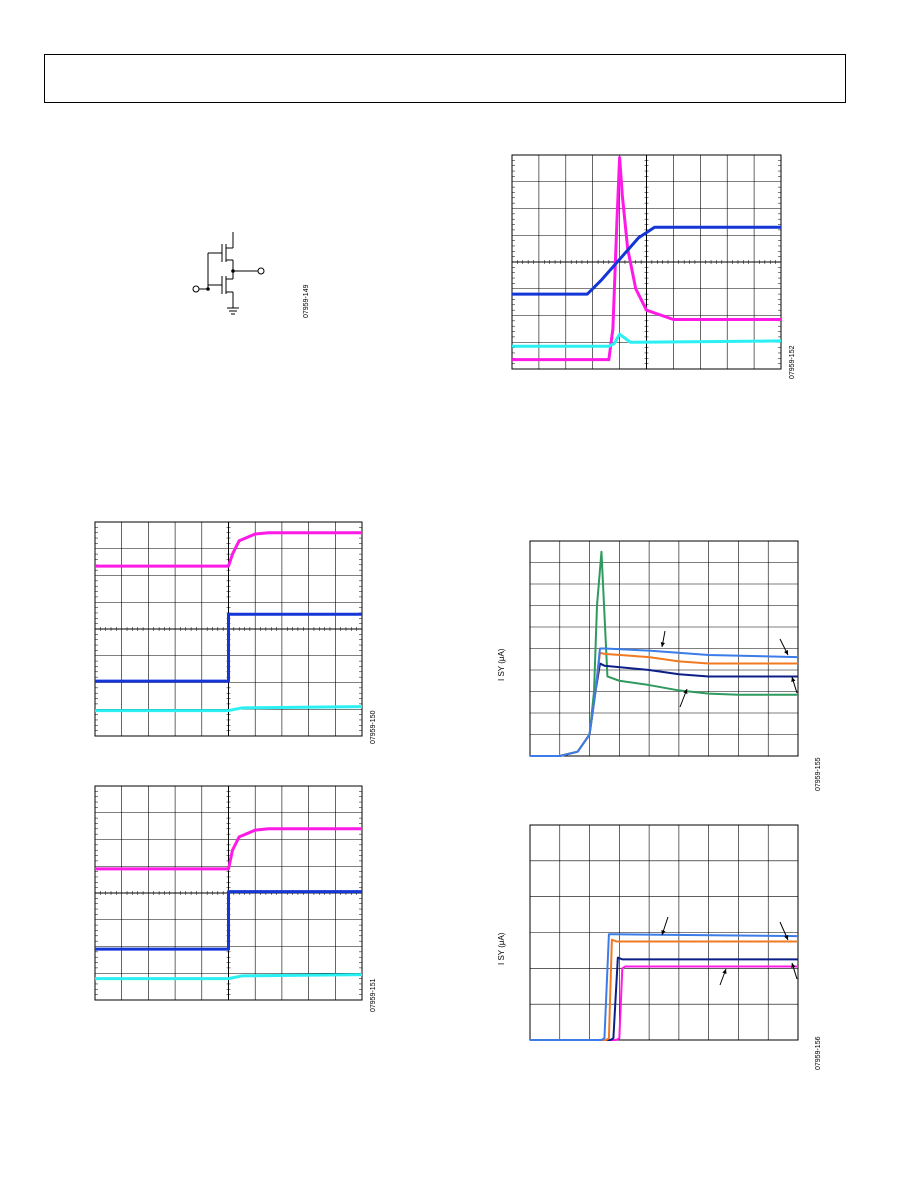 This screenshot has height=1188, width=918. Describe the element at coordinates (445, 78) in the screenshot. I see `page-header-box` at that location.